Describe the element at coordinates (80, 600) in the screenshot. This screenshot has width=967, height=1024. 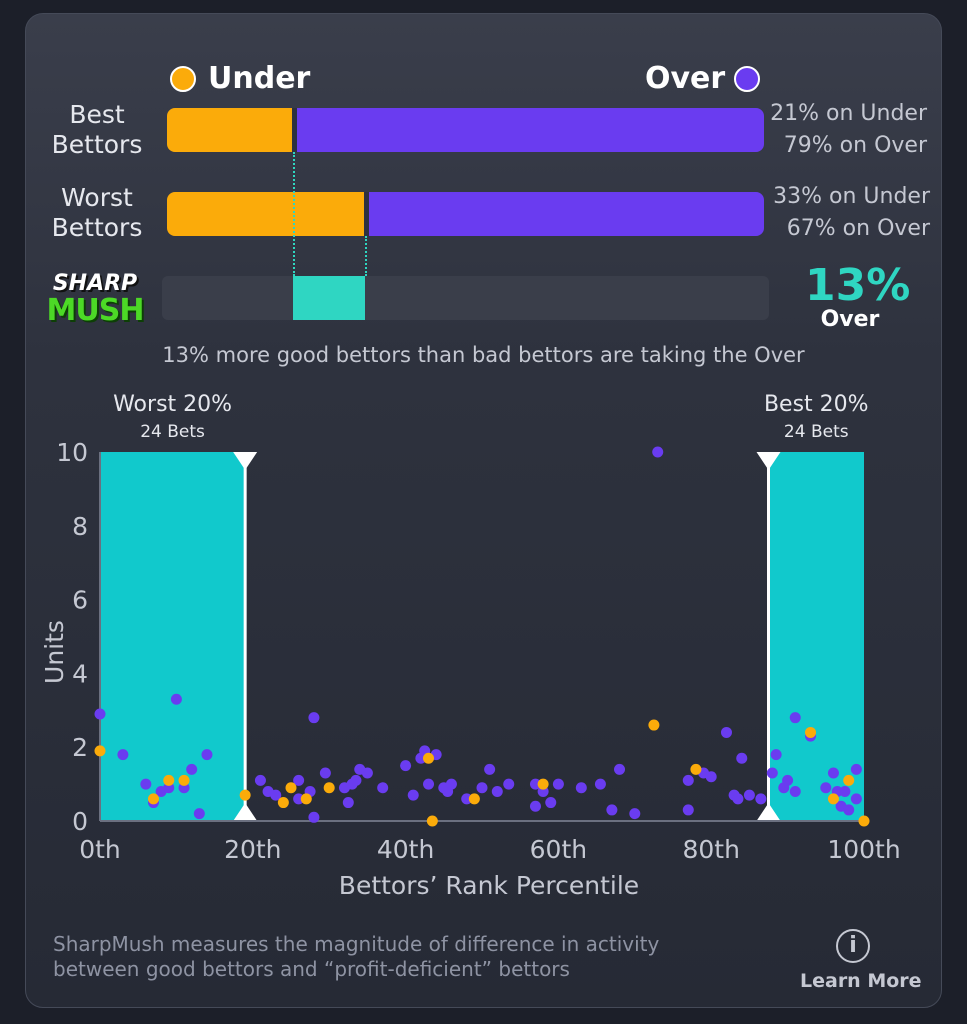
I see `y-tick-label: 6` at that location.